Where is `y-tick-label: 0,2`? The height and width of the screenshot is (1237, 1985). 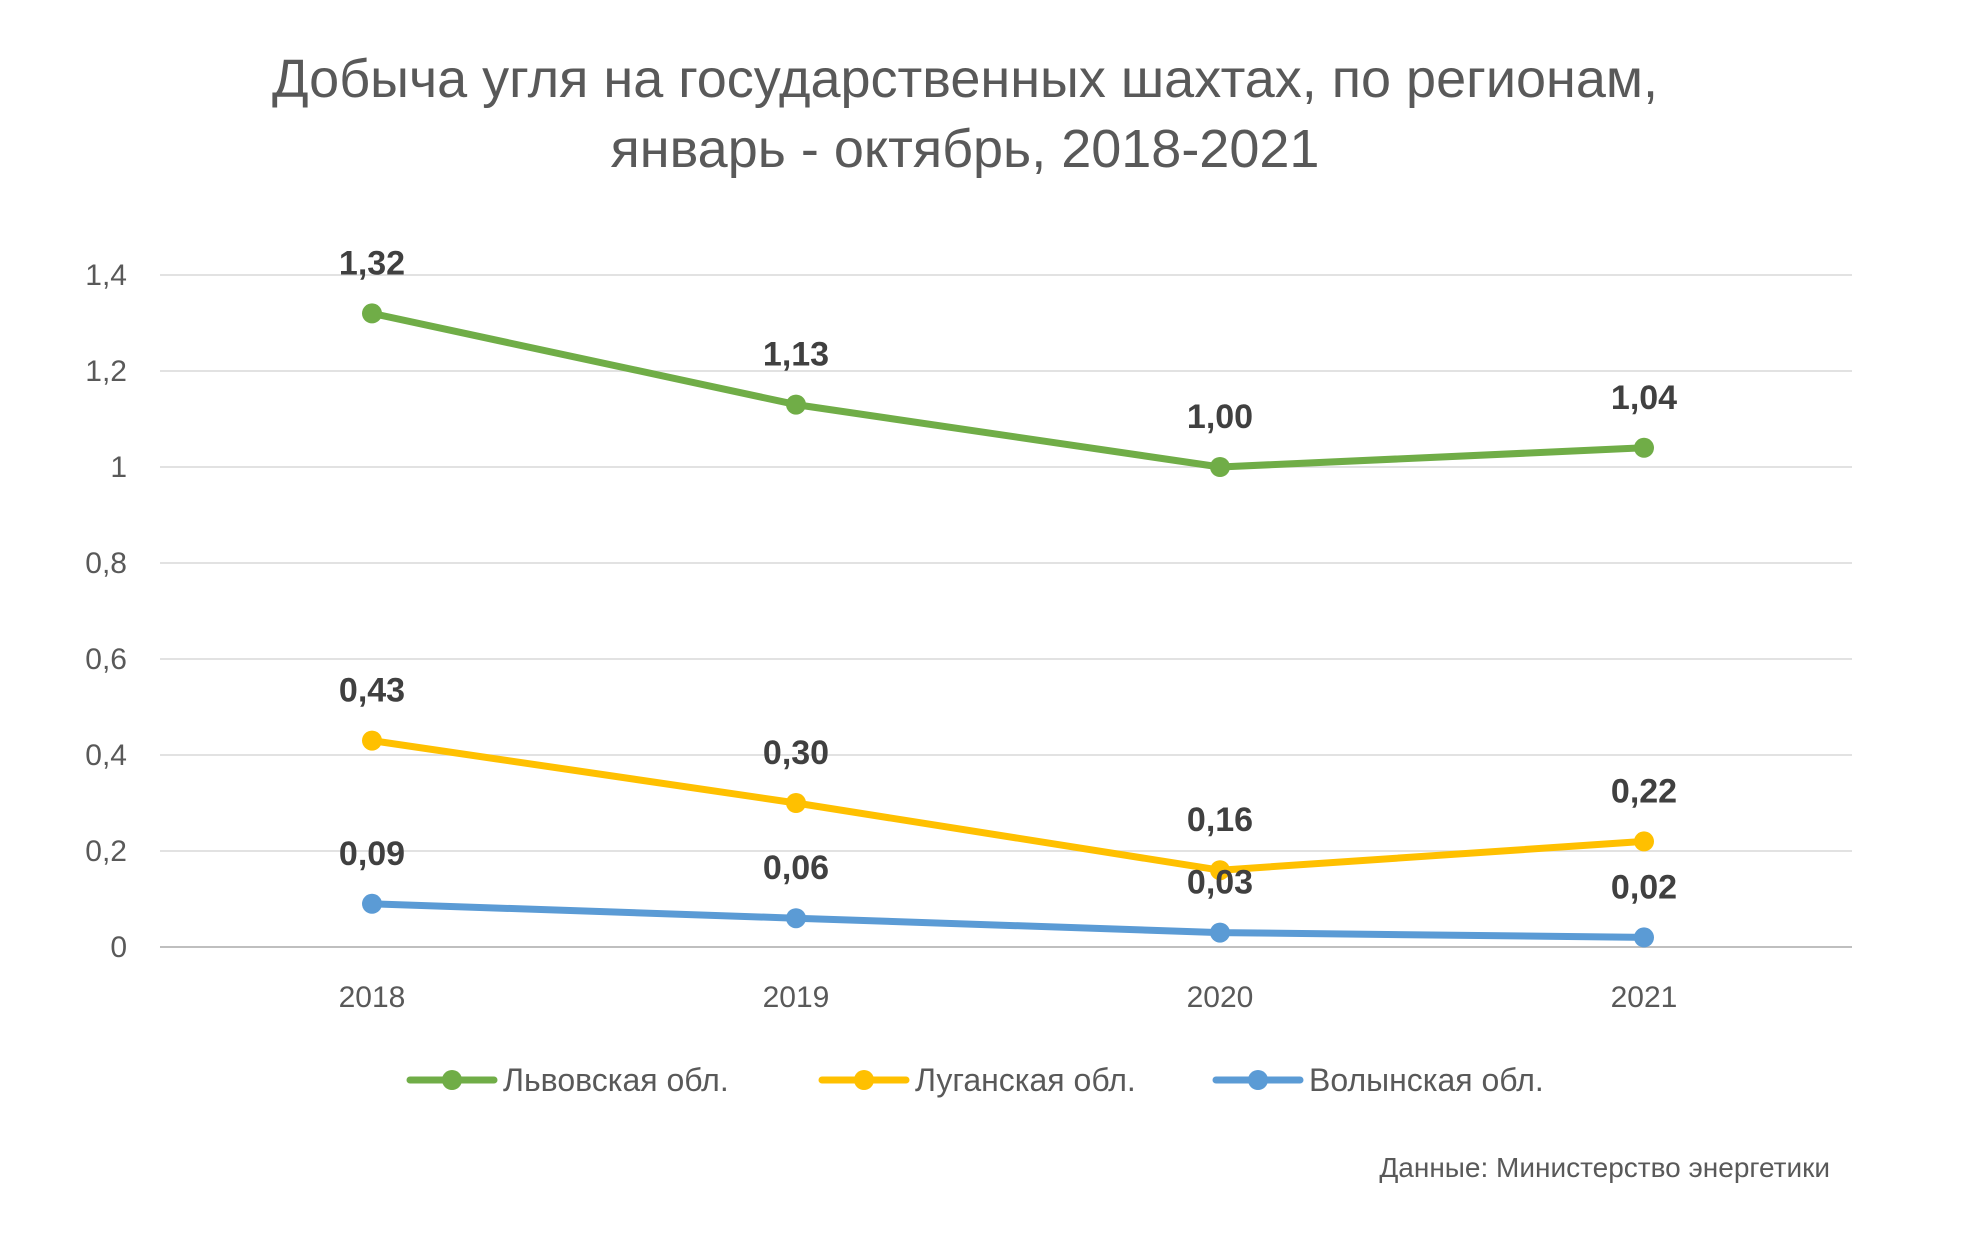 y-tick-label: 0,2 is located at coordinates (106, 851).